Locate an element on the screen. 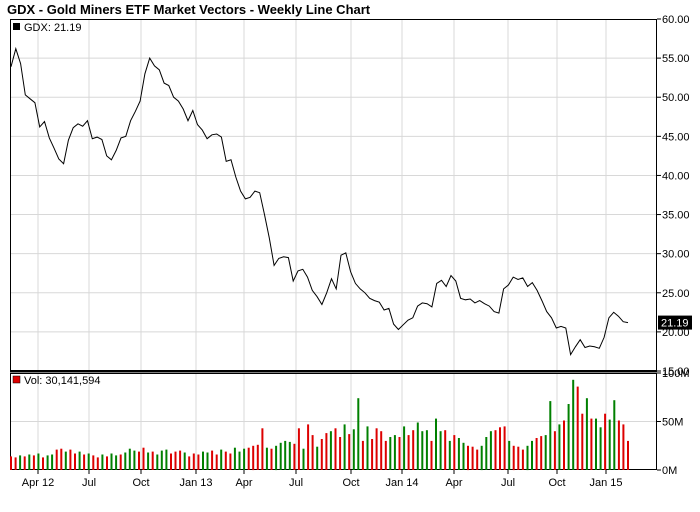  price-y-tick-label: 55.00 is located at coordinates (676, 59).